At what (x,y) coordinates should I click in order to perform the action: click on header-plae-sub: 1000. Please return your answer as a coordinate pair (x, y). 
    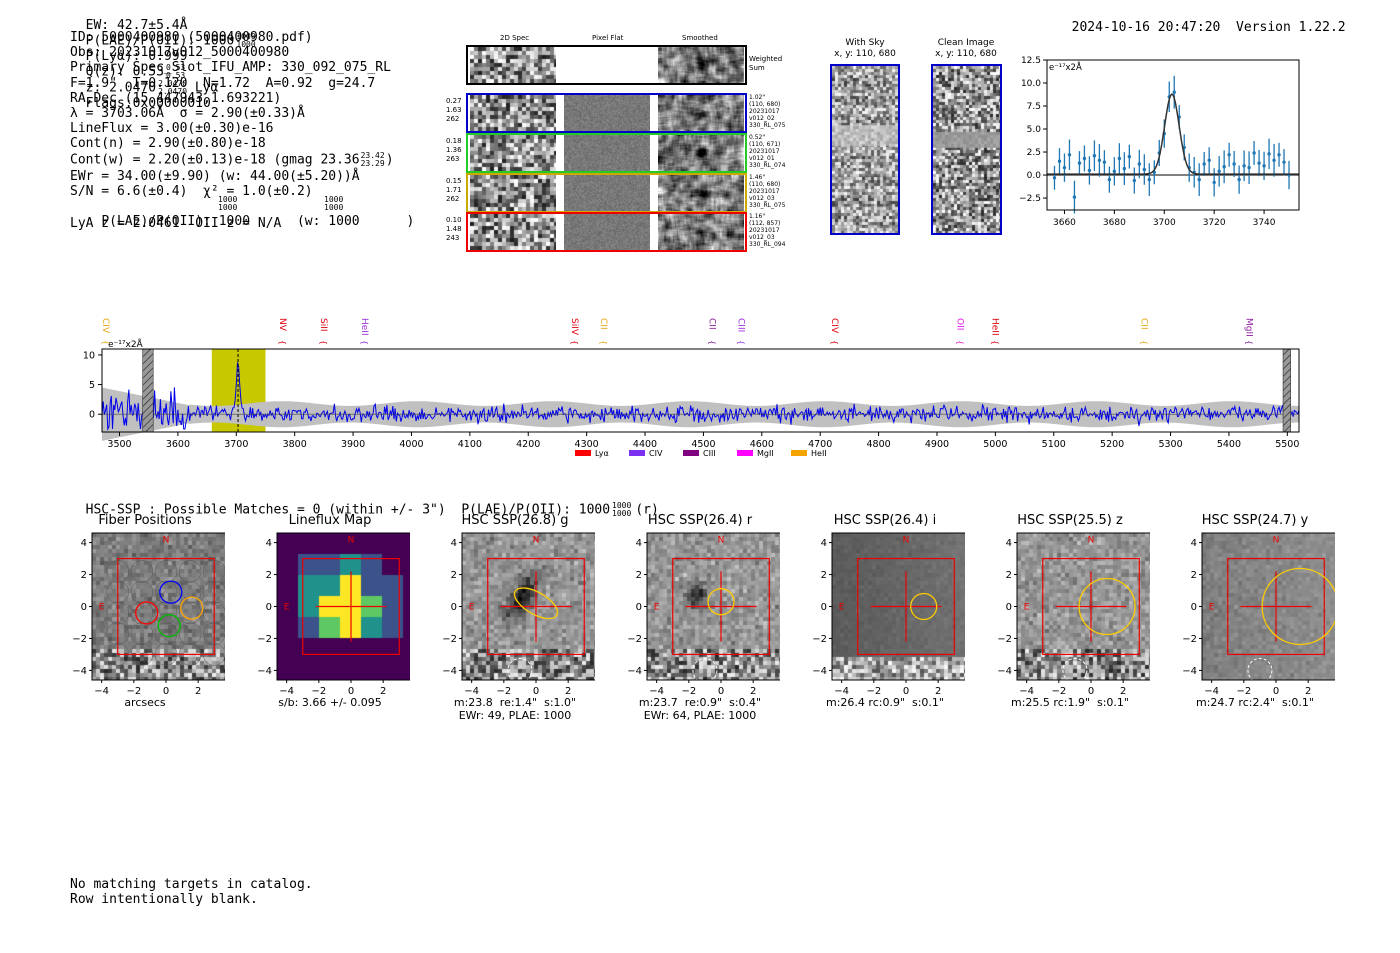
    Looking at the image, I should click on (246, 44).